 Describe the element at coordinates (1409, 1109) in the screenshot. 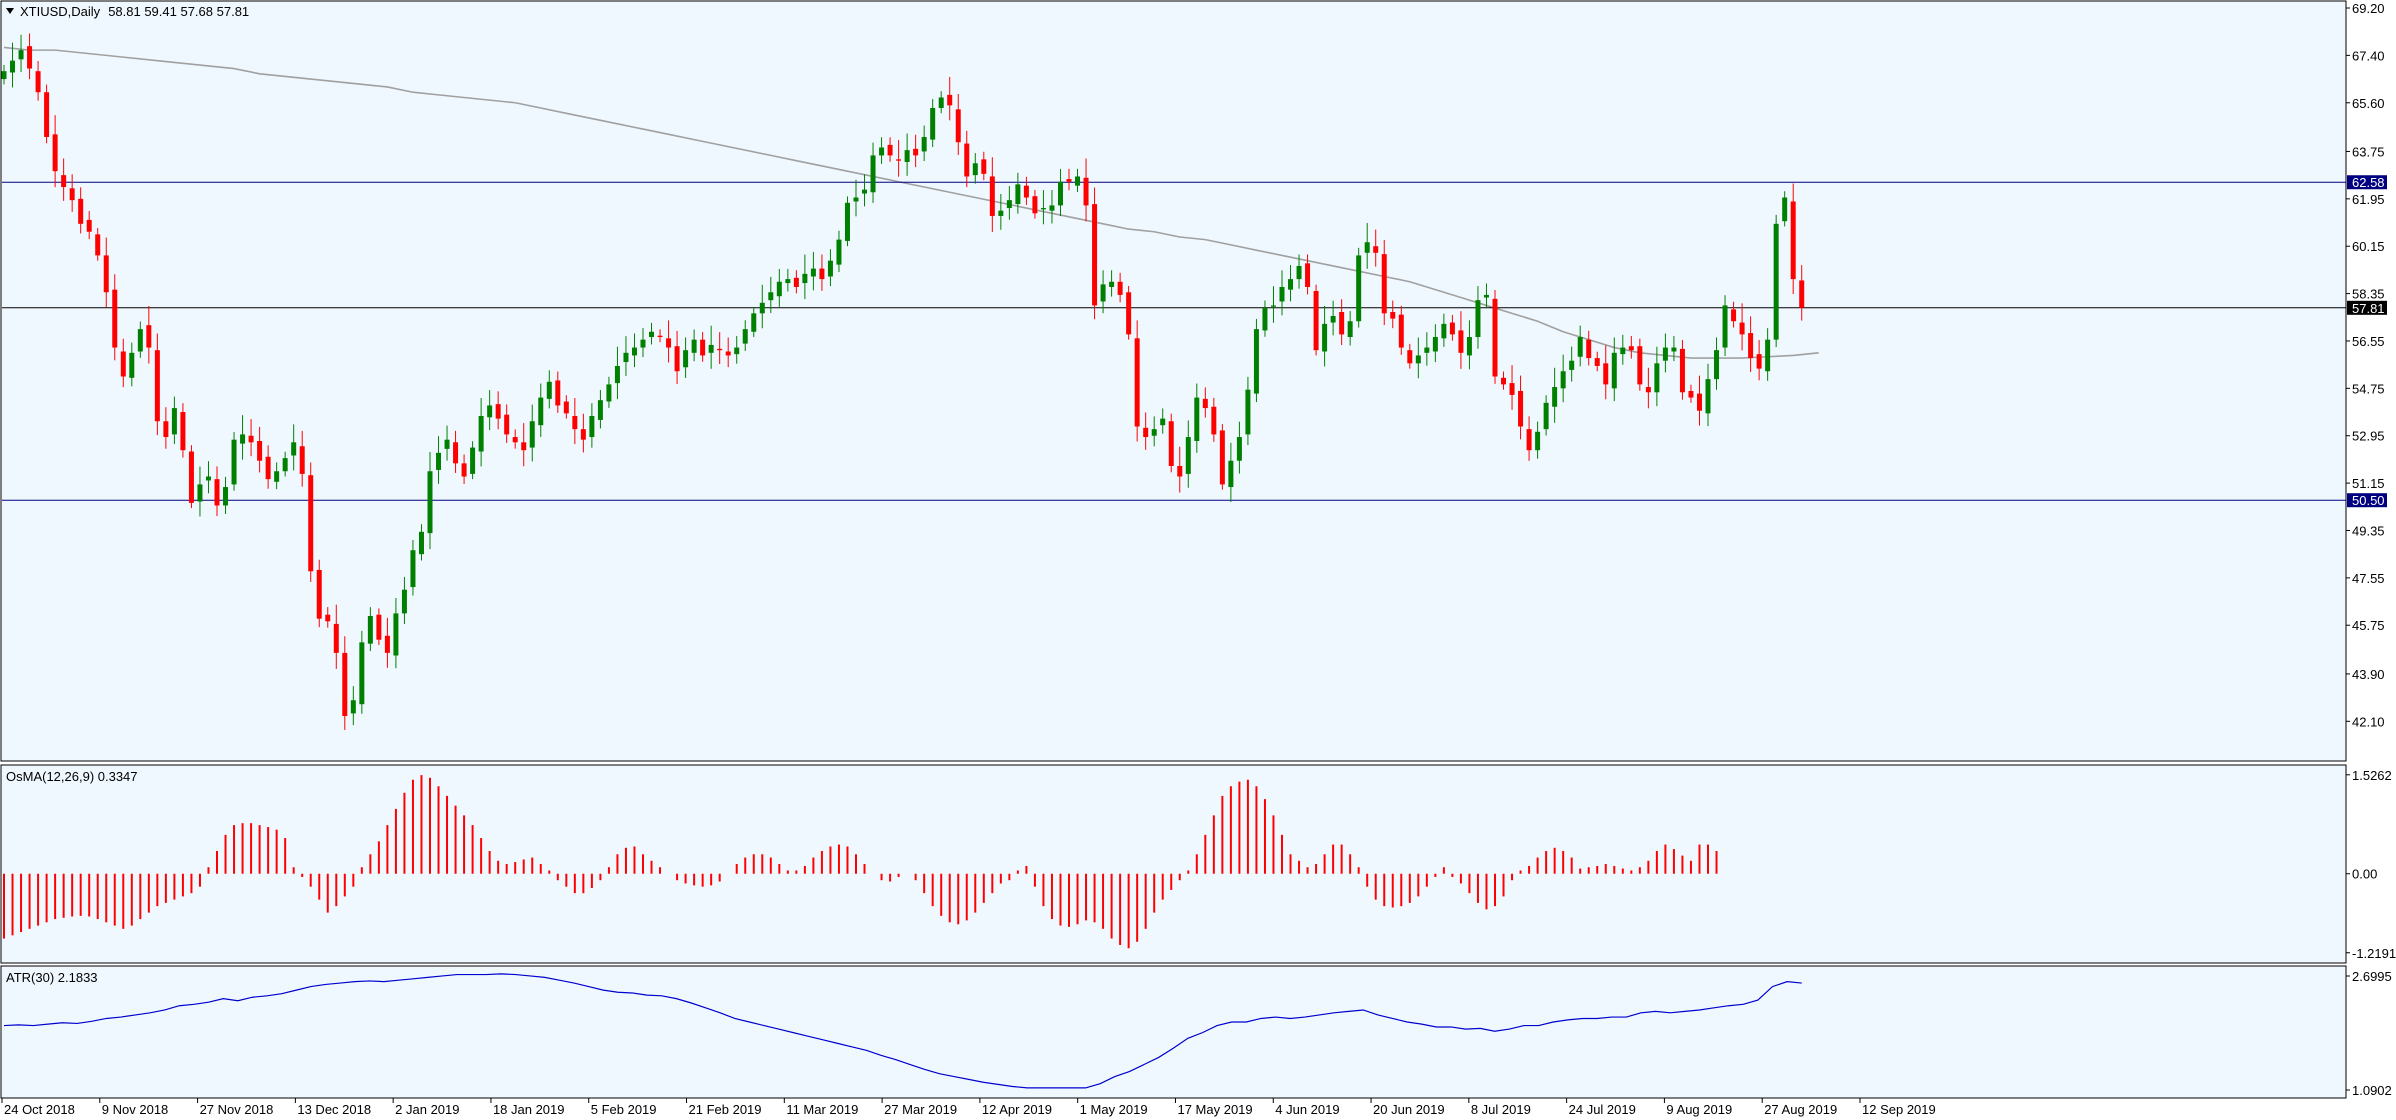

I see `time-tick-label: 20 Jun 2019` at that location.